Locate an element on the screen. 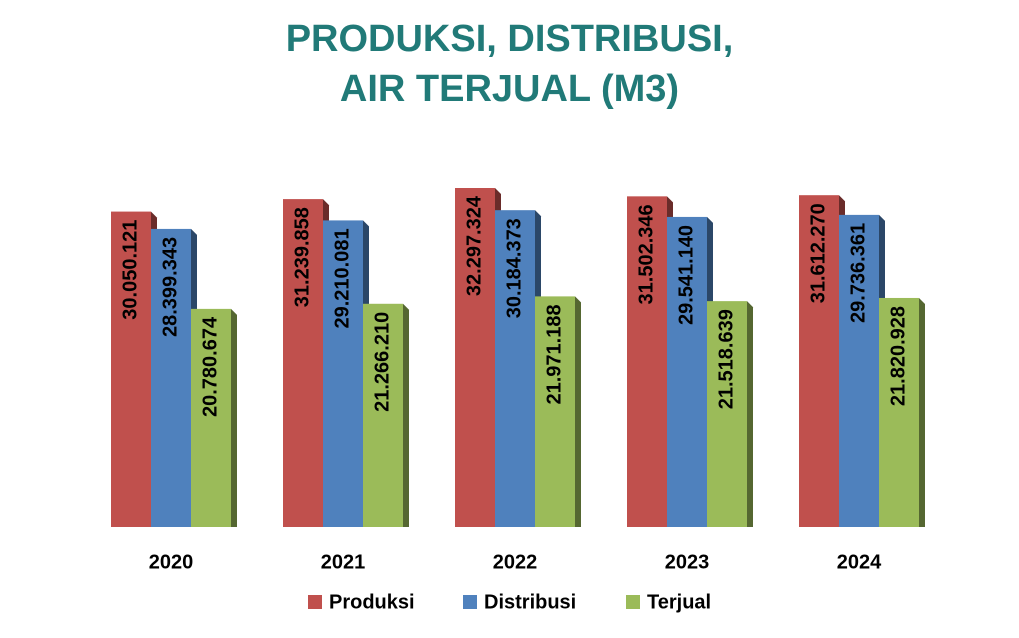 The image size is (1019, 638). value-label: 30.184.373 is located at coordinates (514, 268).